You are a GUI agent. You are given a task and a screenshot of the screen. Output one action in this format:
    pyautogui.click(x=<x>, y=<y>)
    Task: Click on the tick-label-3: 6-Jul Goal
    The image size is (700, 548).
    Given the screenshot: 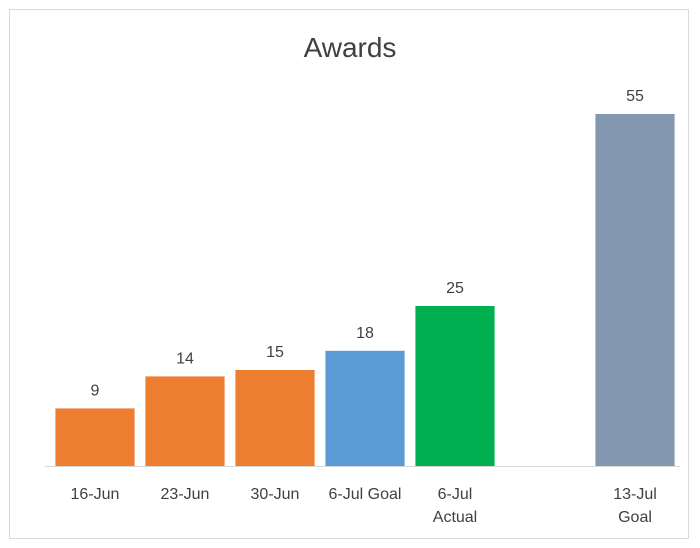 What is the action you would take?
    pyautogui.click(x=365, y=494)
    